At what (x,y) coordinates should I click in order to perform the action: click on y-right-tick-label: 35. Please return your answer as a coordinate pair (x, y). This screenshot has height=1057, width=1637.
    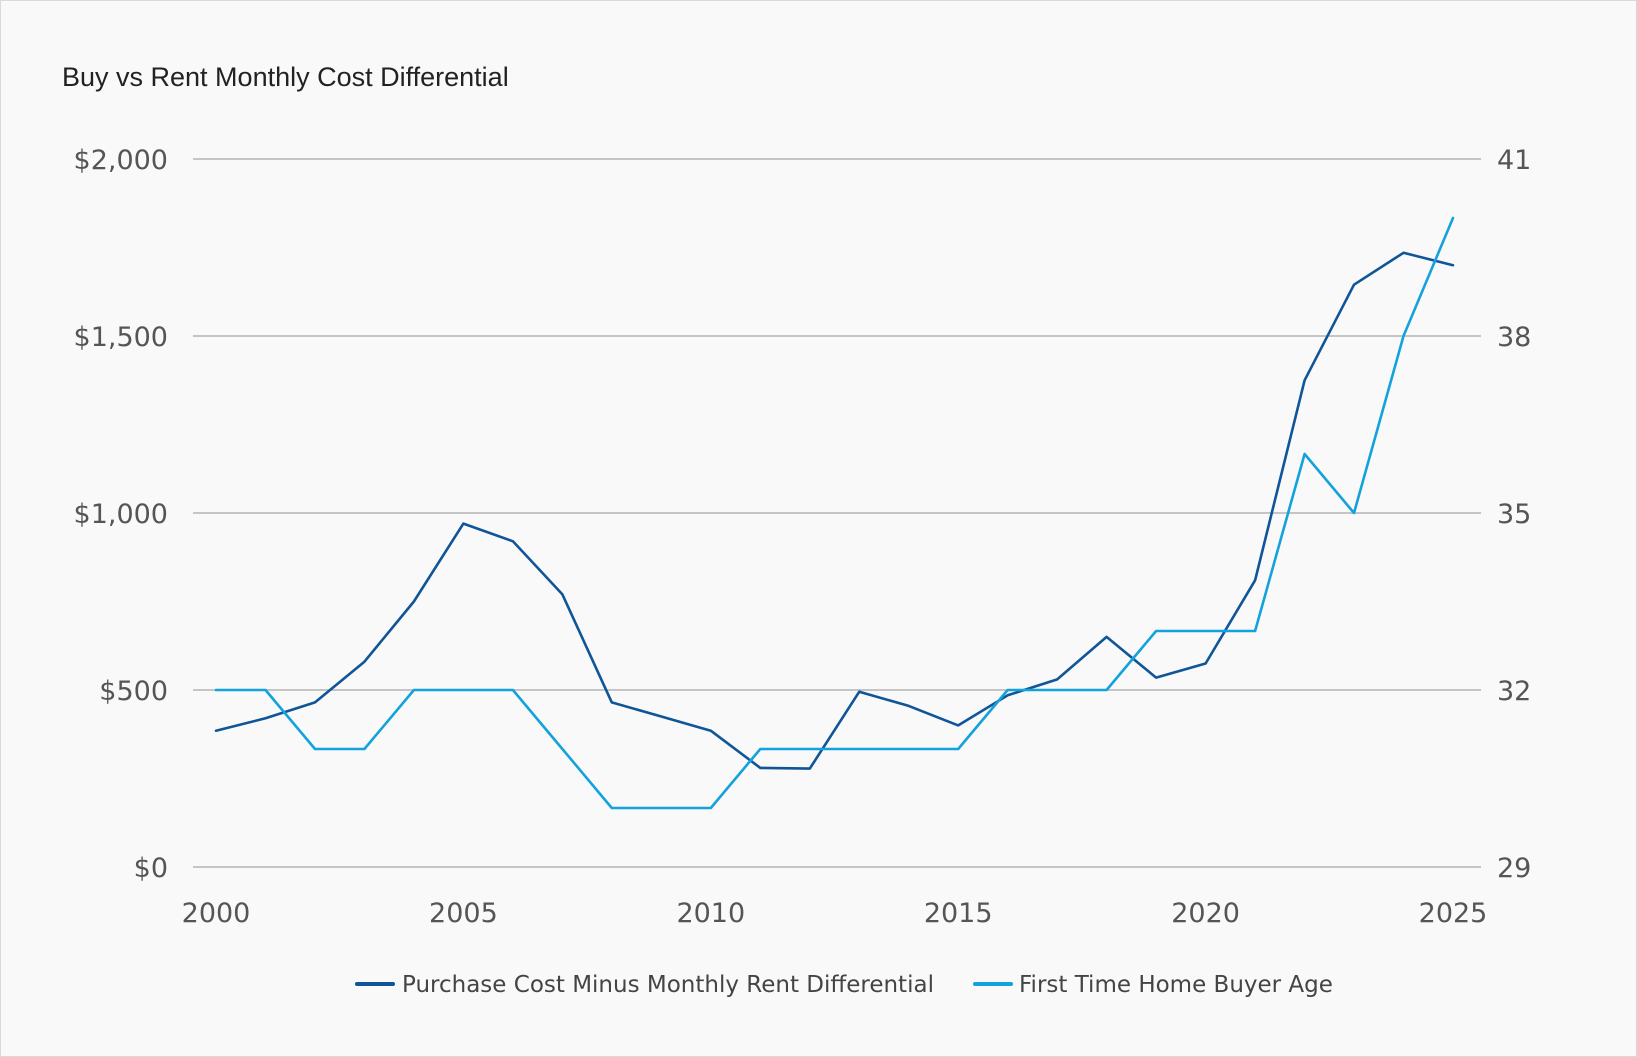
    Looking at the image, I should click on (1514, 514).